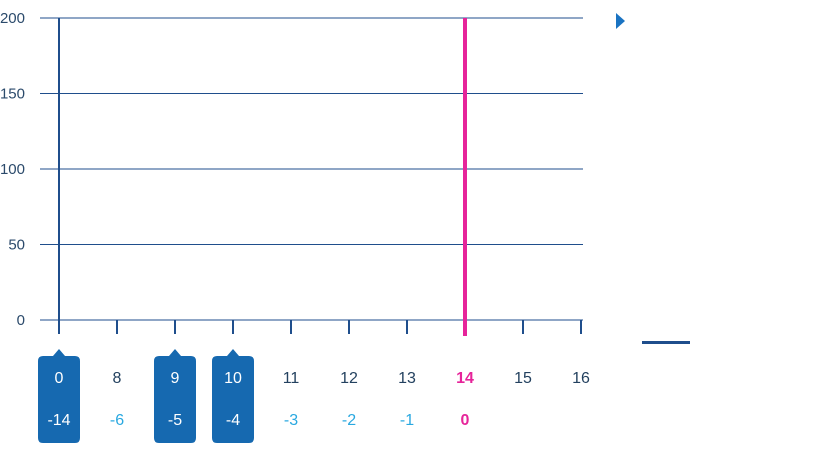  I want to click on offset-label: -5, so click(175, 420).